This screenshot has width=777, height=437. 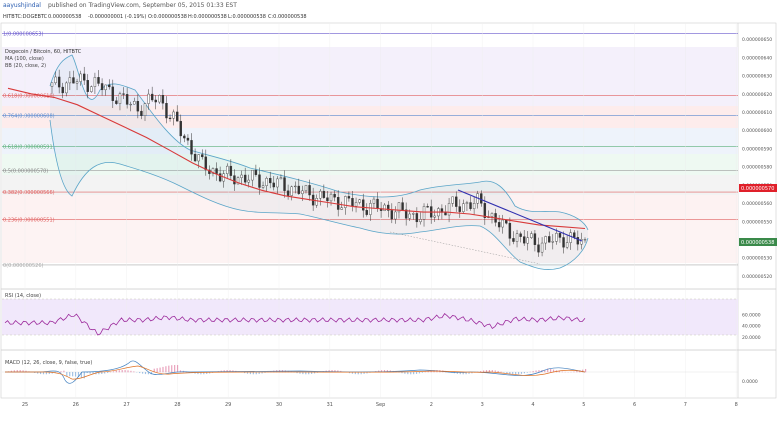 What do you see at coordinates (751, 315) in the screenshot?
I see `rsi-tick-label: 60.0000` at bounding box center [751, 315].